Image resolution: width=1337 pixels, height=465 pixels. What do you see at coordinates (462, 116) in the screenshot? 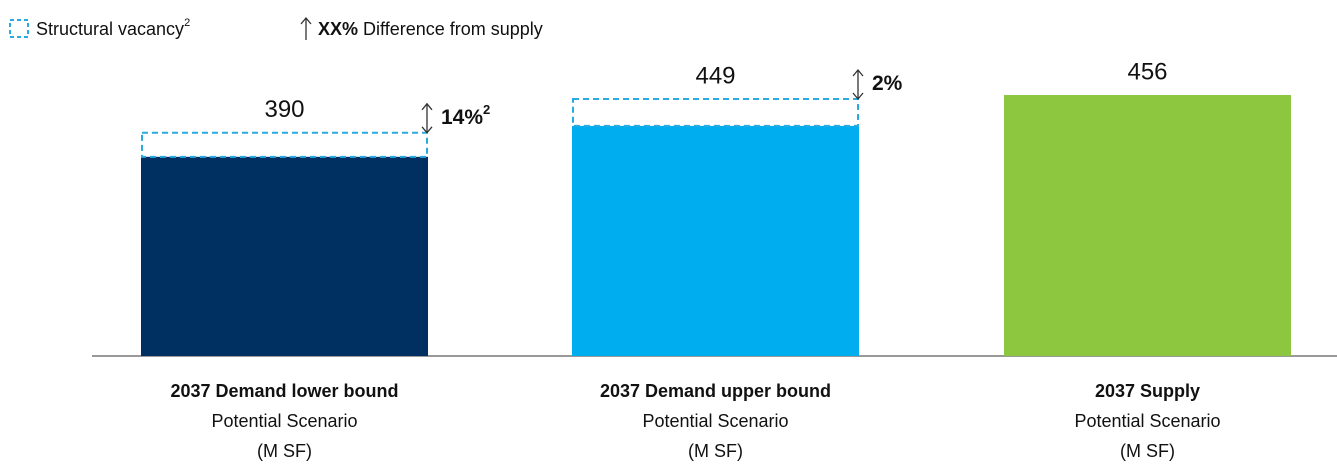
I see `difference-value: 14%` at bounding box center [462, 116].